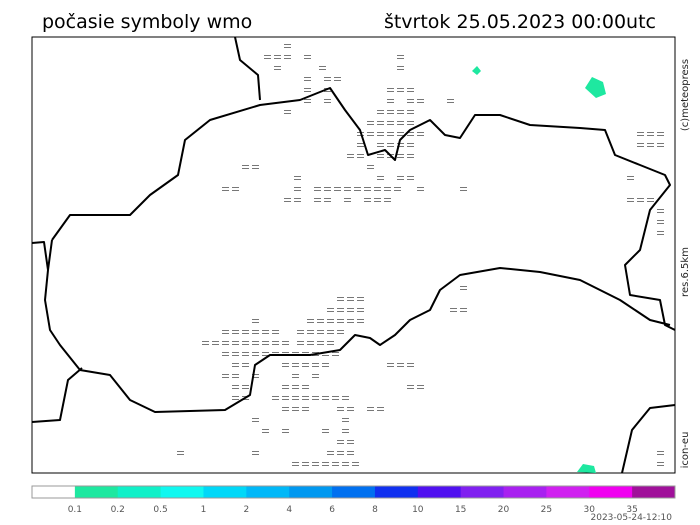 This screenshot has height=525, width=700. What do you see at coordinates (118, 510) in the screenshot?
I see `legend-label: 0.2` at bounding box center [118, 510].